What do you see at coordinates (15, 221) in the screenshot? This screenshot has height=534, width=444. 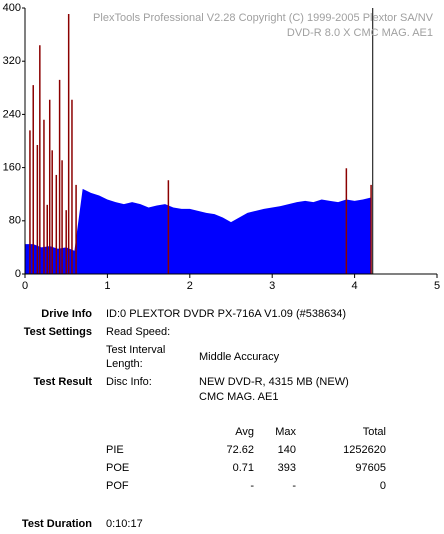 I see `y-tick-label: 80` at bounding box center [15, 221].